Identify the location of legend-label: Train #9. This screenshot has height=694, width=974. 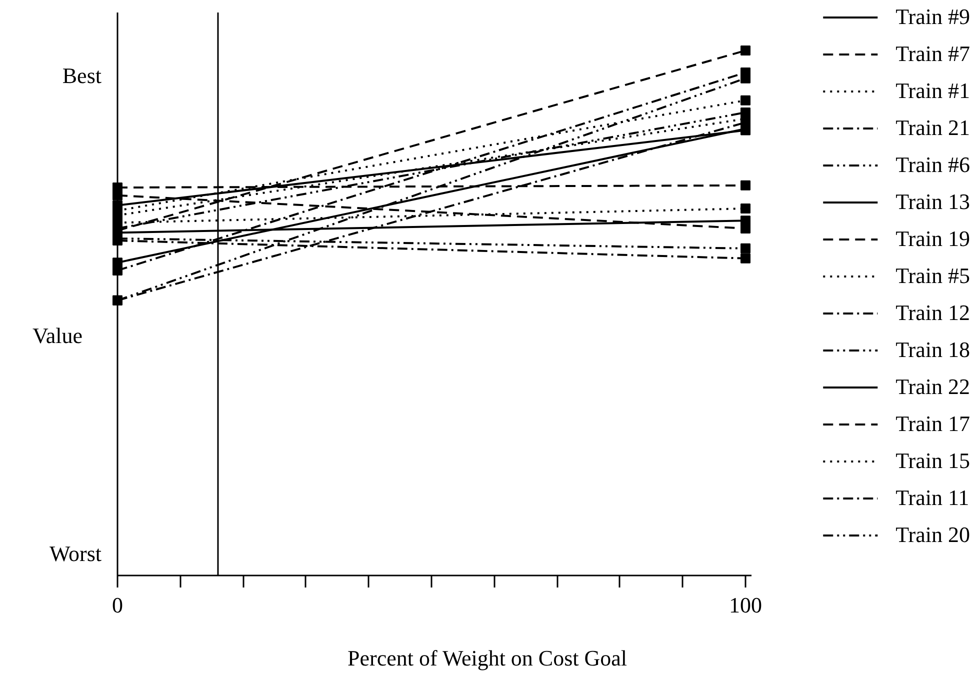
(933, 17).